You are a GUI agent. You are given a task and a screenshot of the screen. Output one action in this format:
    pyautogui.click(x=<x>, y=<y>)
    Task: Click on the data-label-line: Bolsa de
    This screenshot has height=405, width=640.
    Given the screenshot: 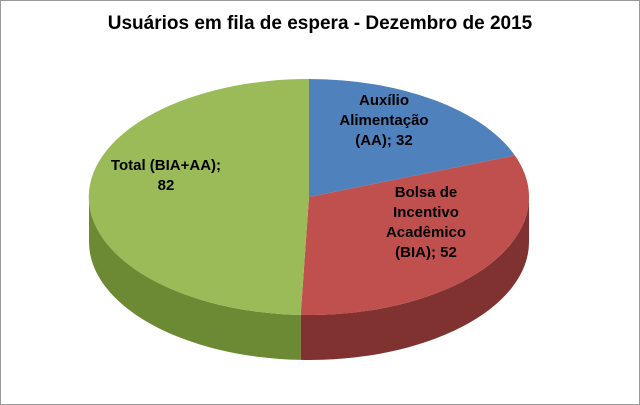 What is the action you would take?
    pyautogui.click(x=426, y=192)
    